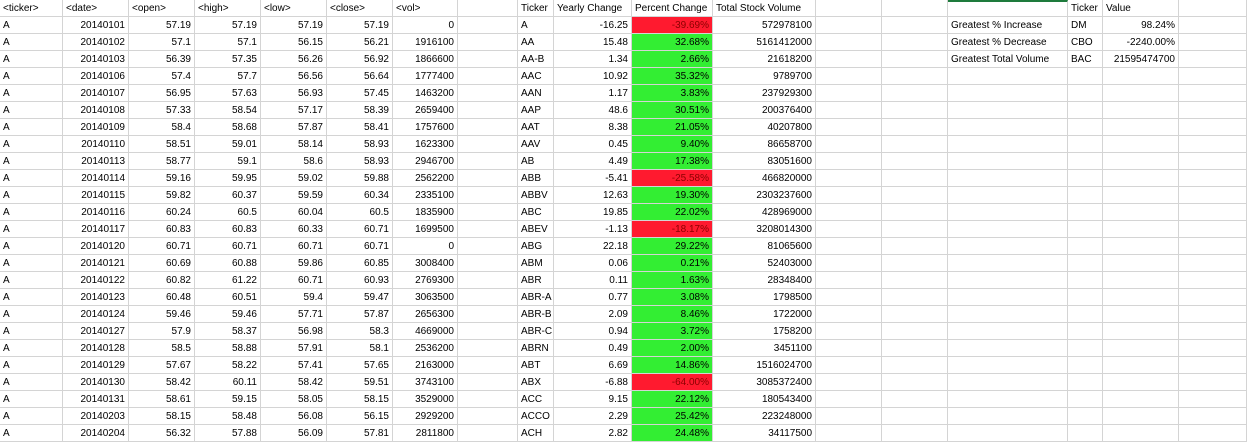 This screenshot has height=442, width=1247. I want to click on summary-ticker-cell: ACH, so click(536, 433).